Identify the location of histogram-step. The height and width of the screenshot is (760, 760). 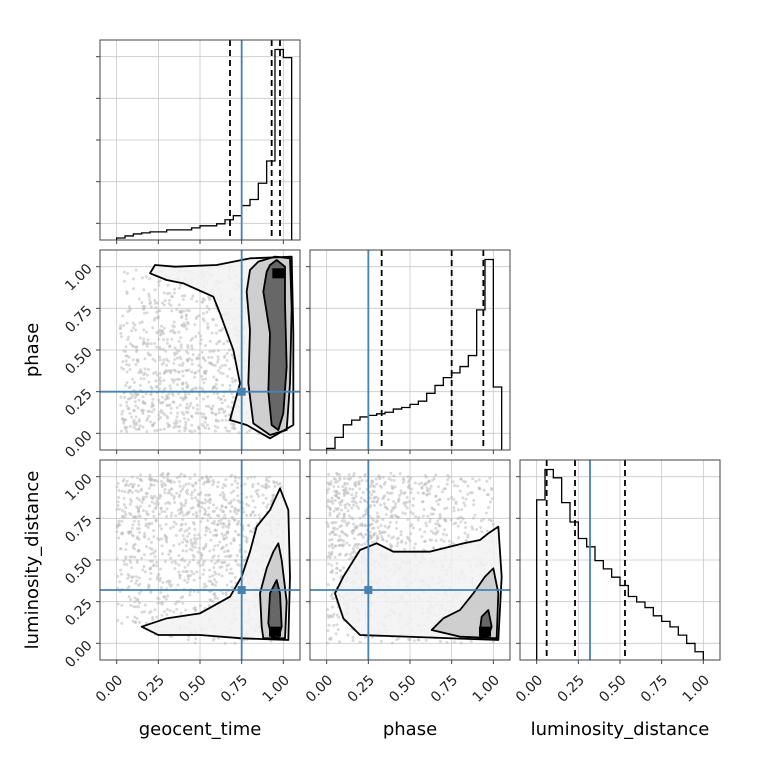
(204, 144).